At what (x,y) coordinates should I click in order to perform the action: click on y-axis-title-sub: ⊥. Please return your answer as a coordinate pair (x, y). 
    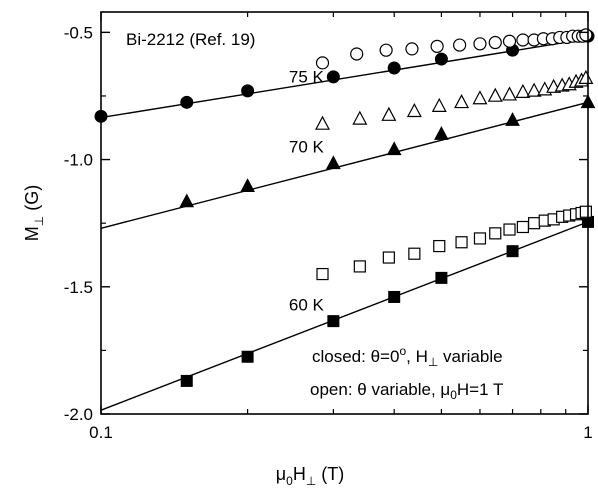
    Looking at the image, I should click on (39, 221).